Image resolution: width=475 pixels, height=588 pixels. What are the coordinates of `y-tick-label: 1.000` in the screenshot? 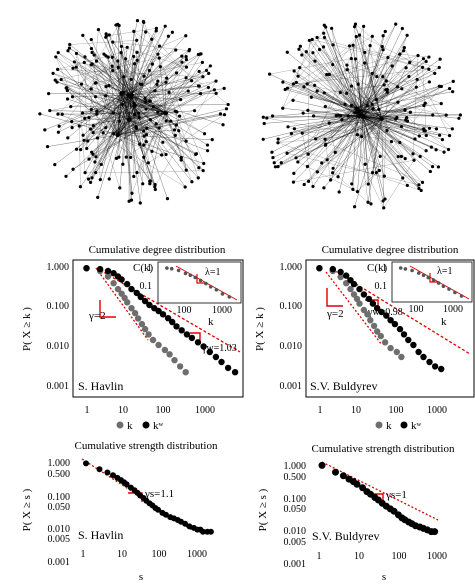 It's located at (58, 267).